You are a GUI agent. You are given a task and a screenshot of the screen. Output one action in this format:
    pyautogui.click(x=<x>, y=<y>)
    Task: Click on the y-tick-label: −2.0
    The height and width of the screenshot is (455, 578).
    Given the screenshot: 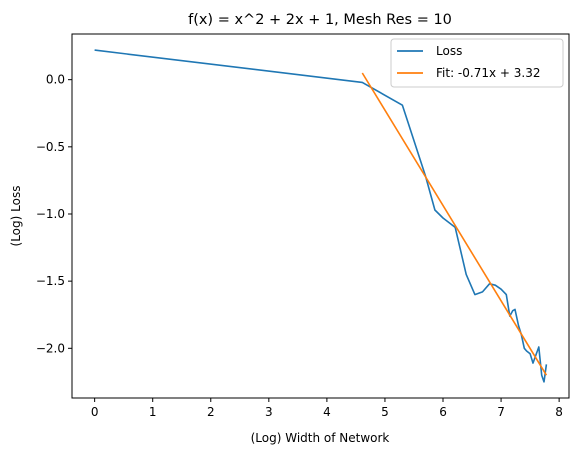 What is the action you would take?
    pyautogui.click(x=50, y=348)
    